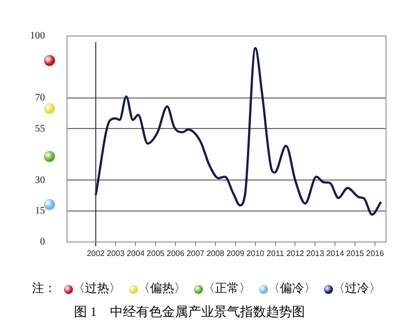 Image resolution: width=400 pixels, height=330 pixels. Describe the element at coordinates (215, 253) in the screenshot. I see `x-tick-label: 2008` at that location.